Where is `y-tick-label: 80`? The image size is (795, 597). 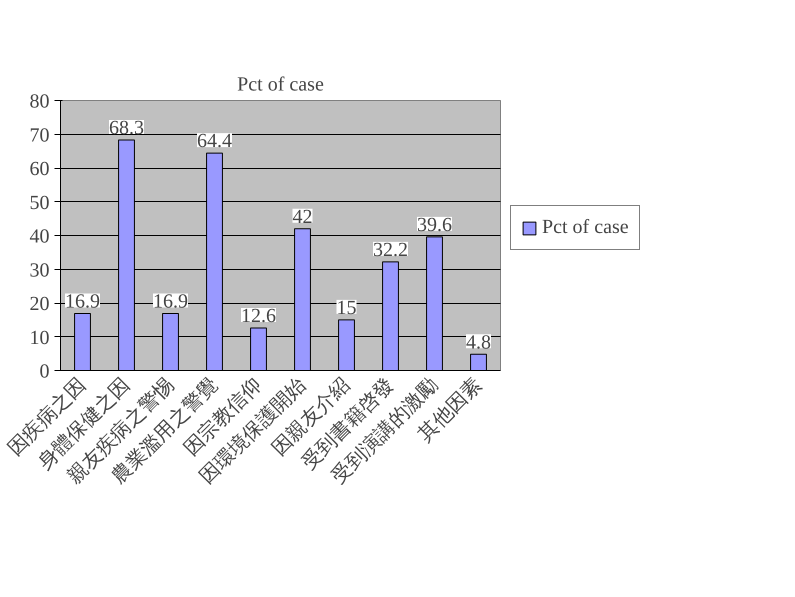
y-tick-label: 80 is located at coordinates (40, 101).